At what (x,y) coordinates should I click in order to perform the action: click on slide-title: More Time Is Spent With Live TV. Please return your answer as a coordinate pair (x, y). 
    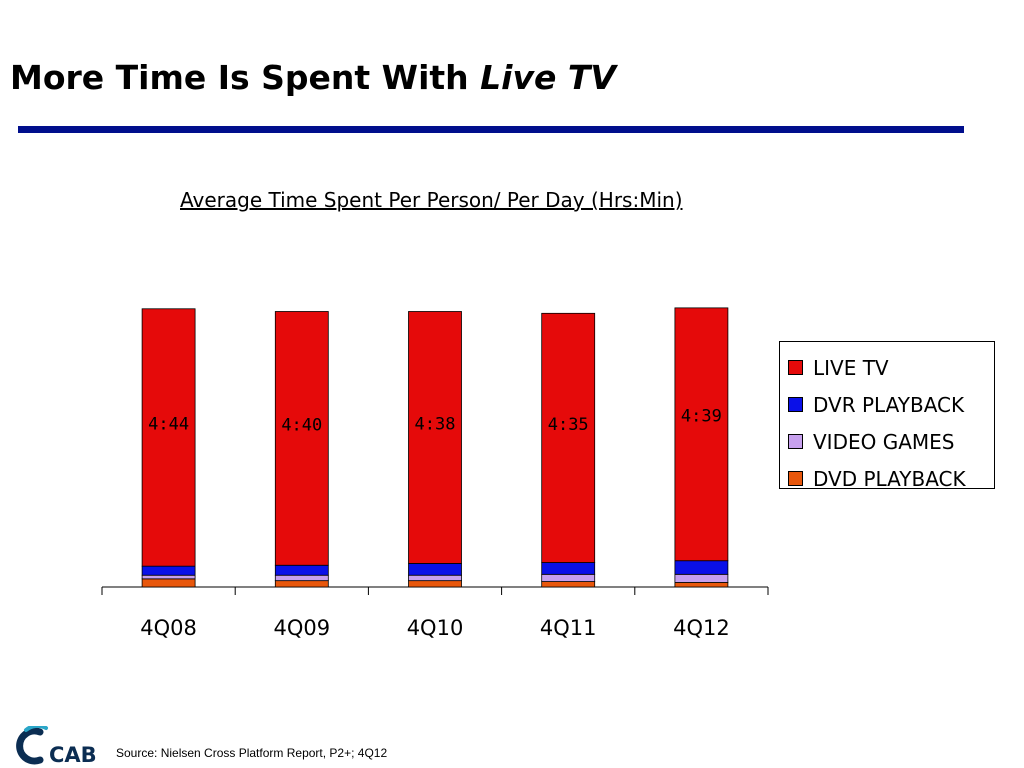
    Looking at the image, I should click on (313, 77).